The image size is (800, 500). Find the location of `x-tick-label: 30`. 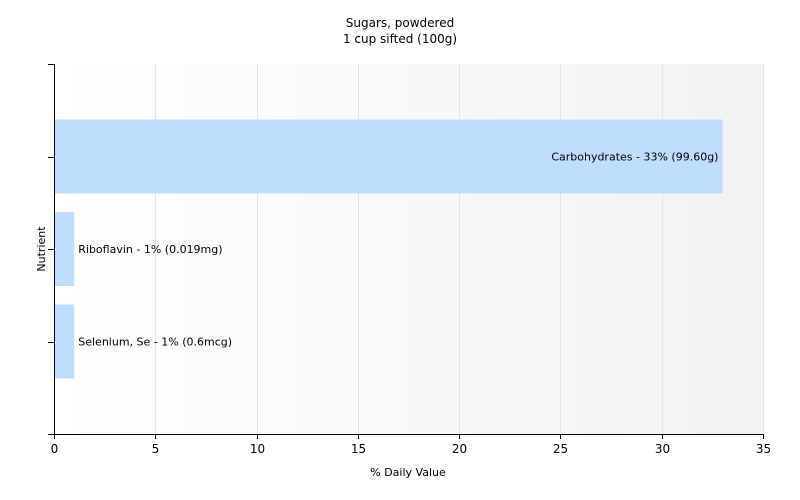

x-tick-label: 30 is located at coordinates (662, 449).